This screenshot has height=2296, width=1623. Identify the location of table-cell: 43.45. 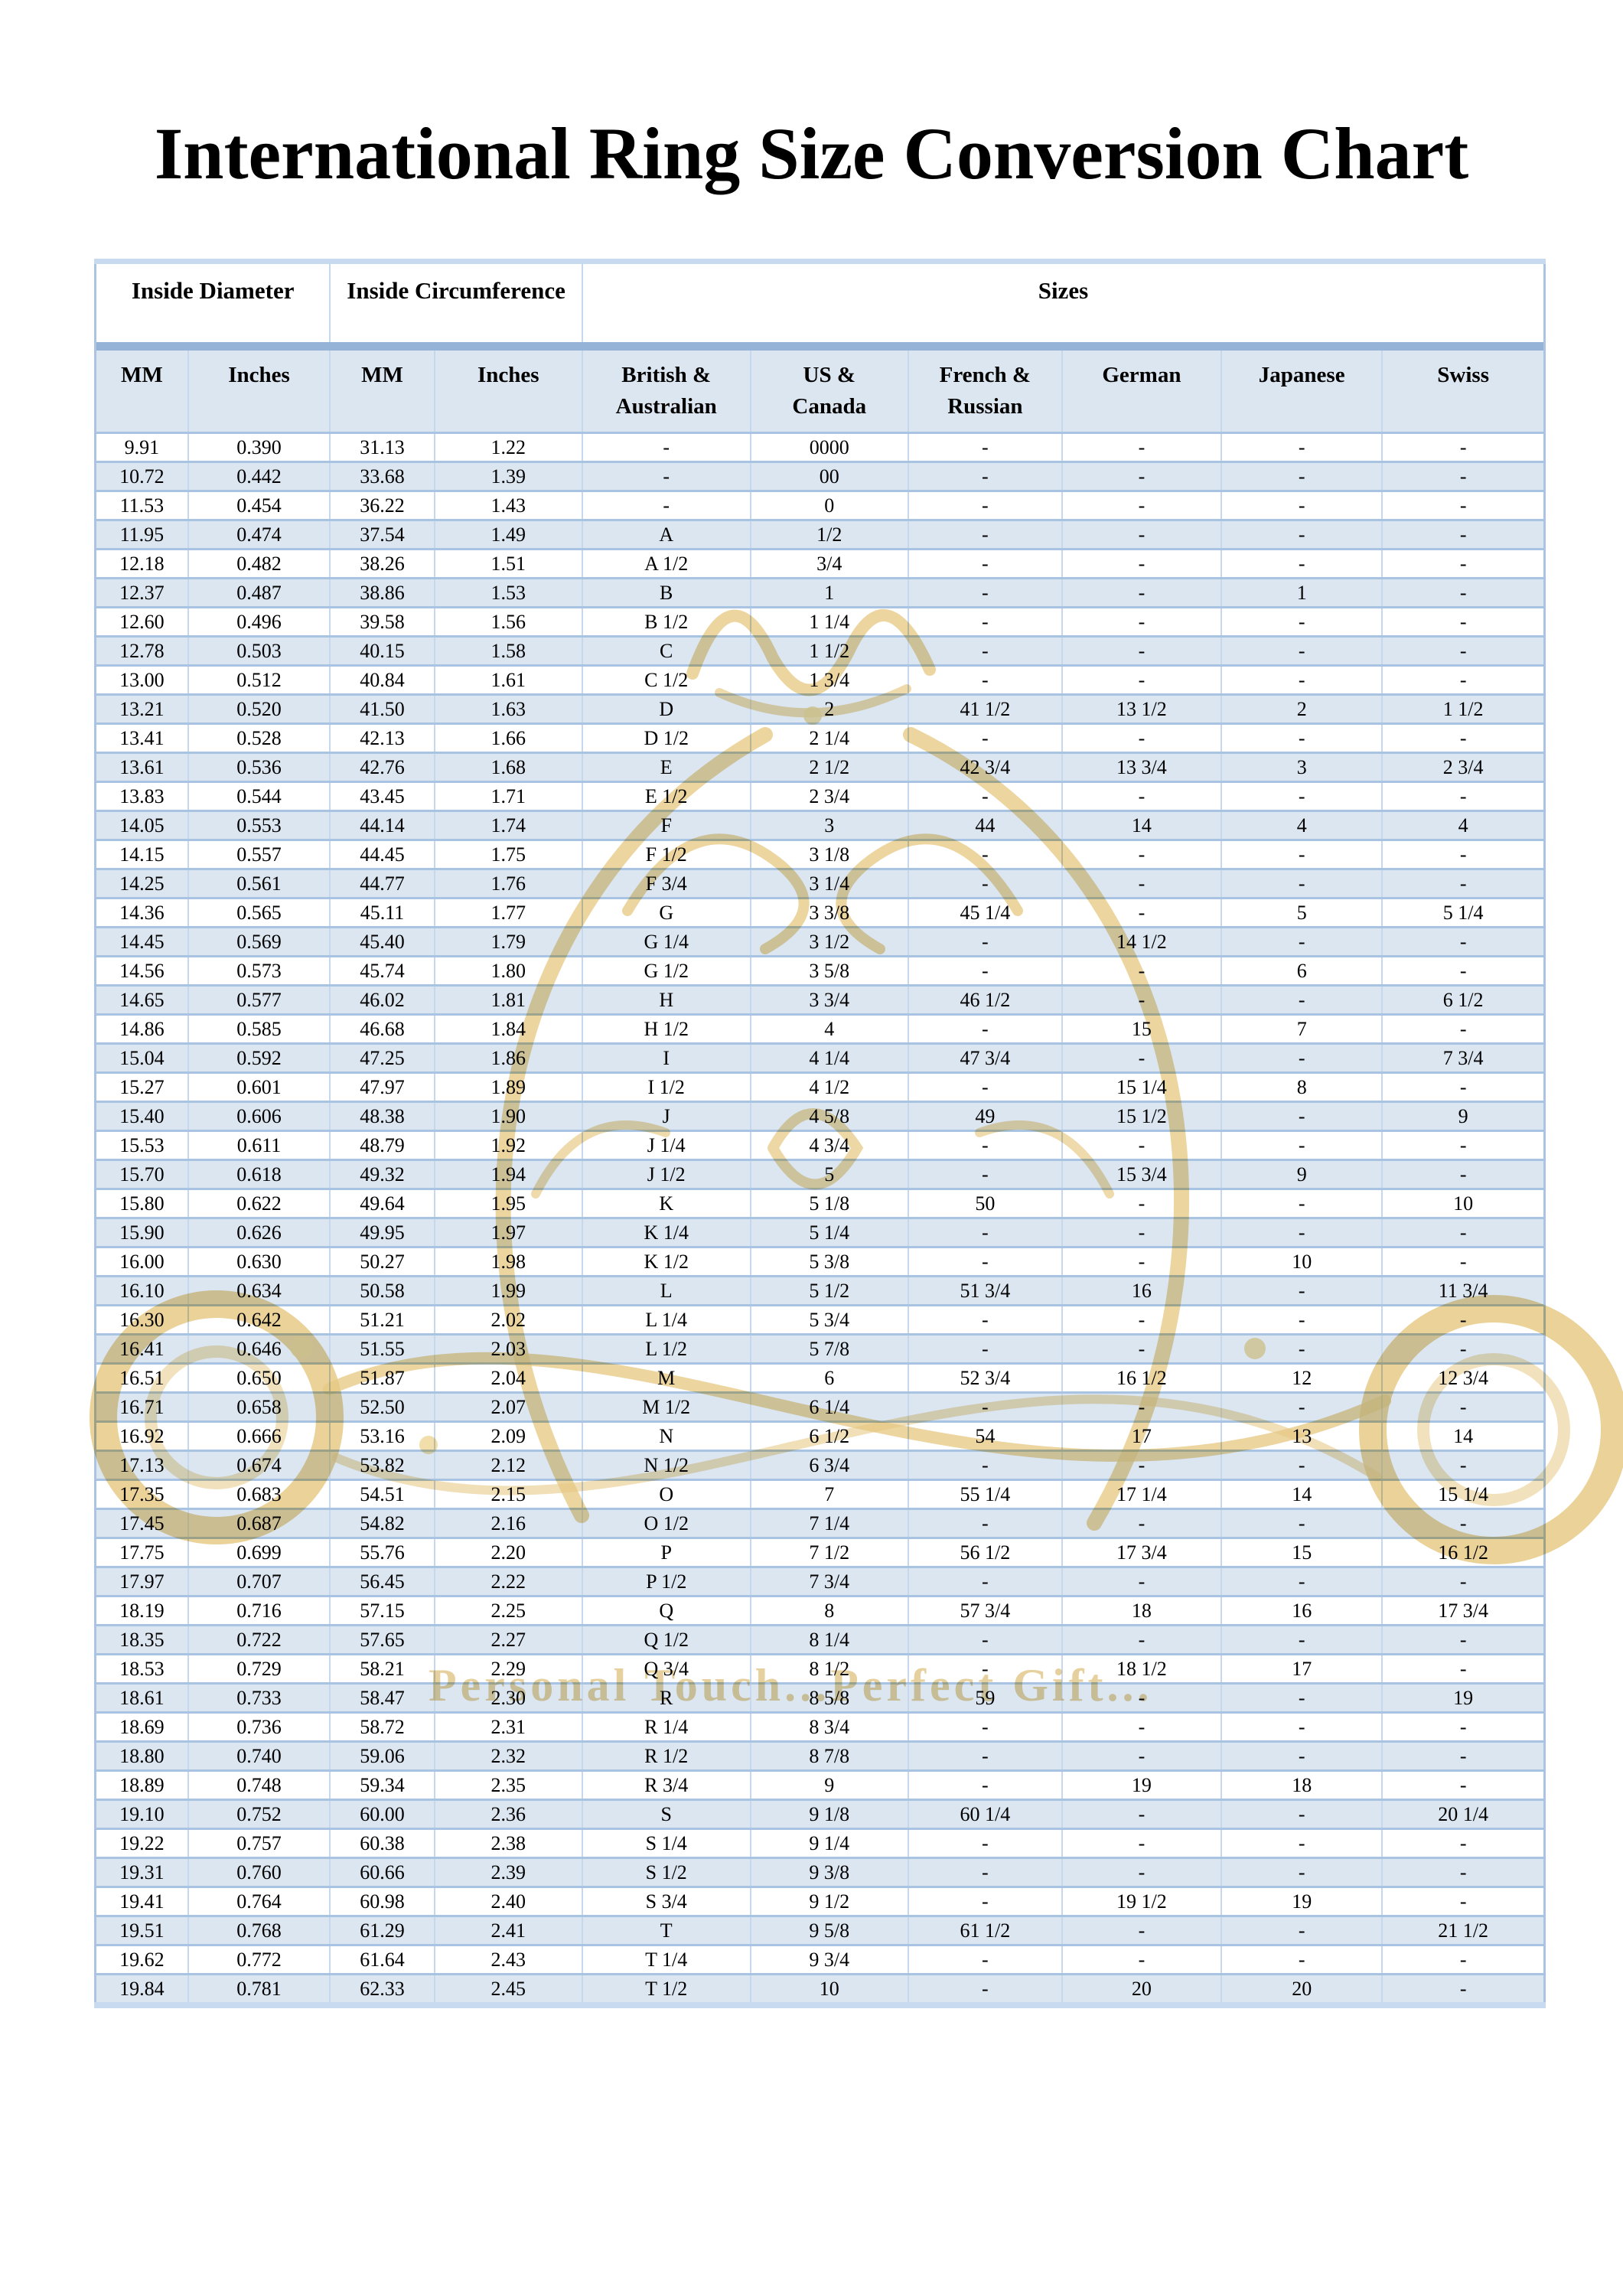
(382, 796).